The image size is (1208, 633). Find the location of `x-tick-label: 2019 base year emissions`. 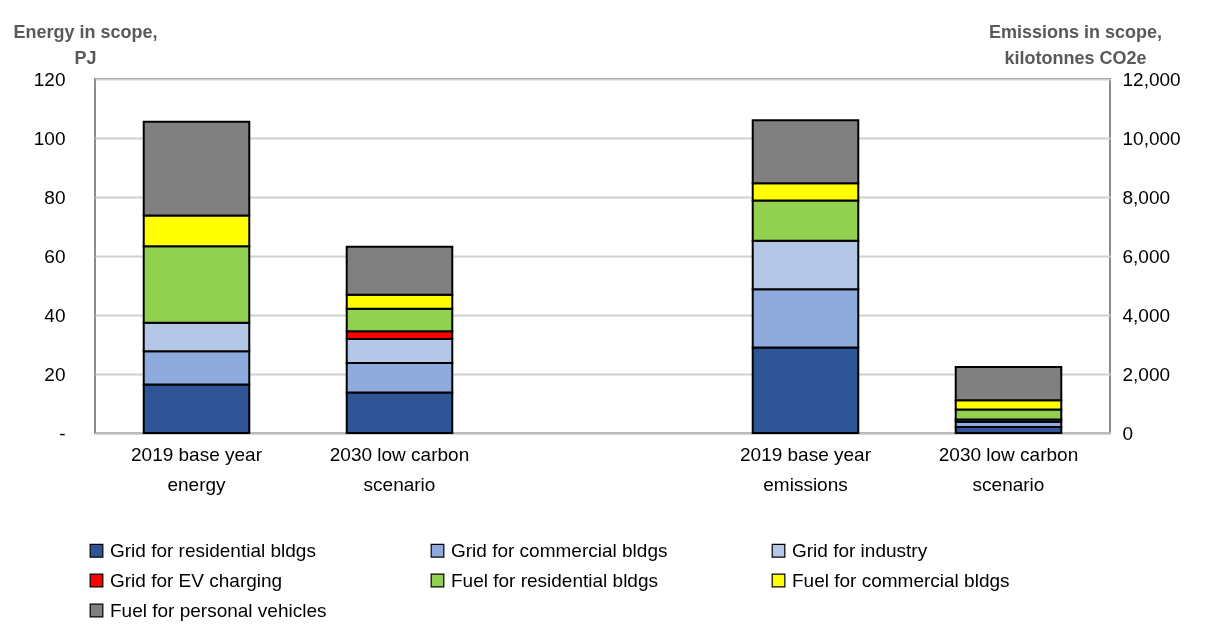

x-tick-label: 2019 base year emissions is located at coordinates (806, 469).